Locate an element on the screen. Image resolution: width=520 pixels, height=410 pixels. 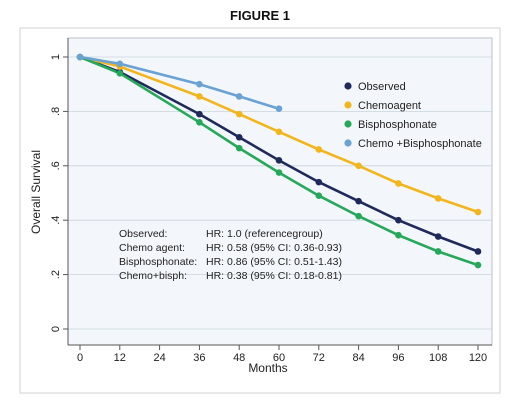
x-axis-label: Months is located at coordinates (267, 368).